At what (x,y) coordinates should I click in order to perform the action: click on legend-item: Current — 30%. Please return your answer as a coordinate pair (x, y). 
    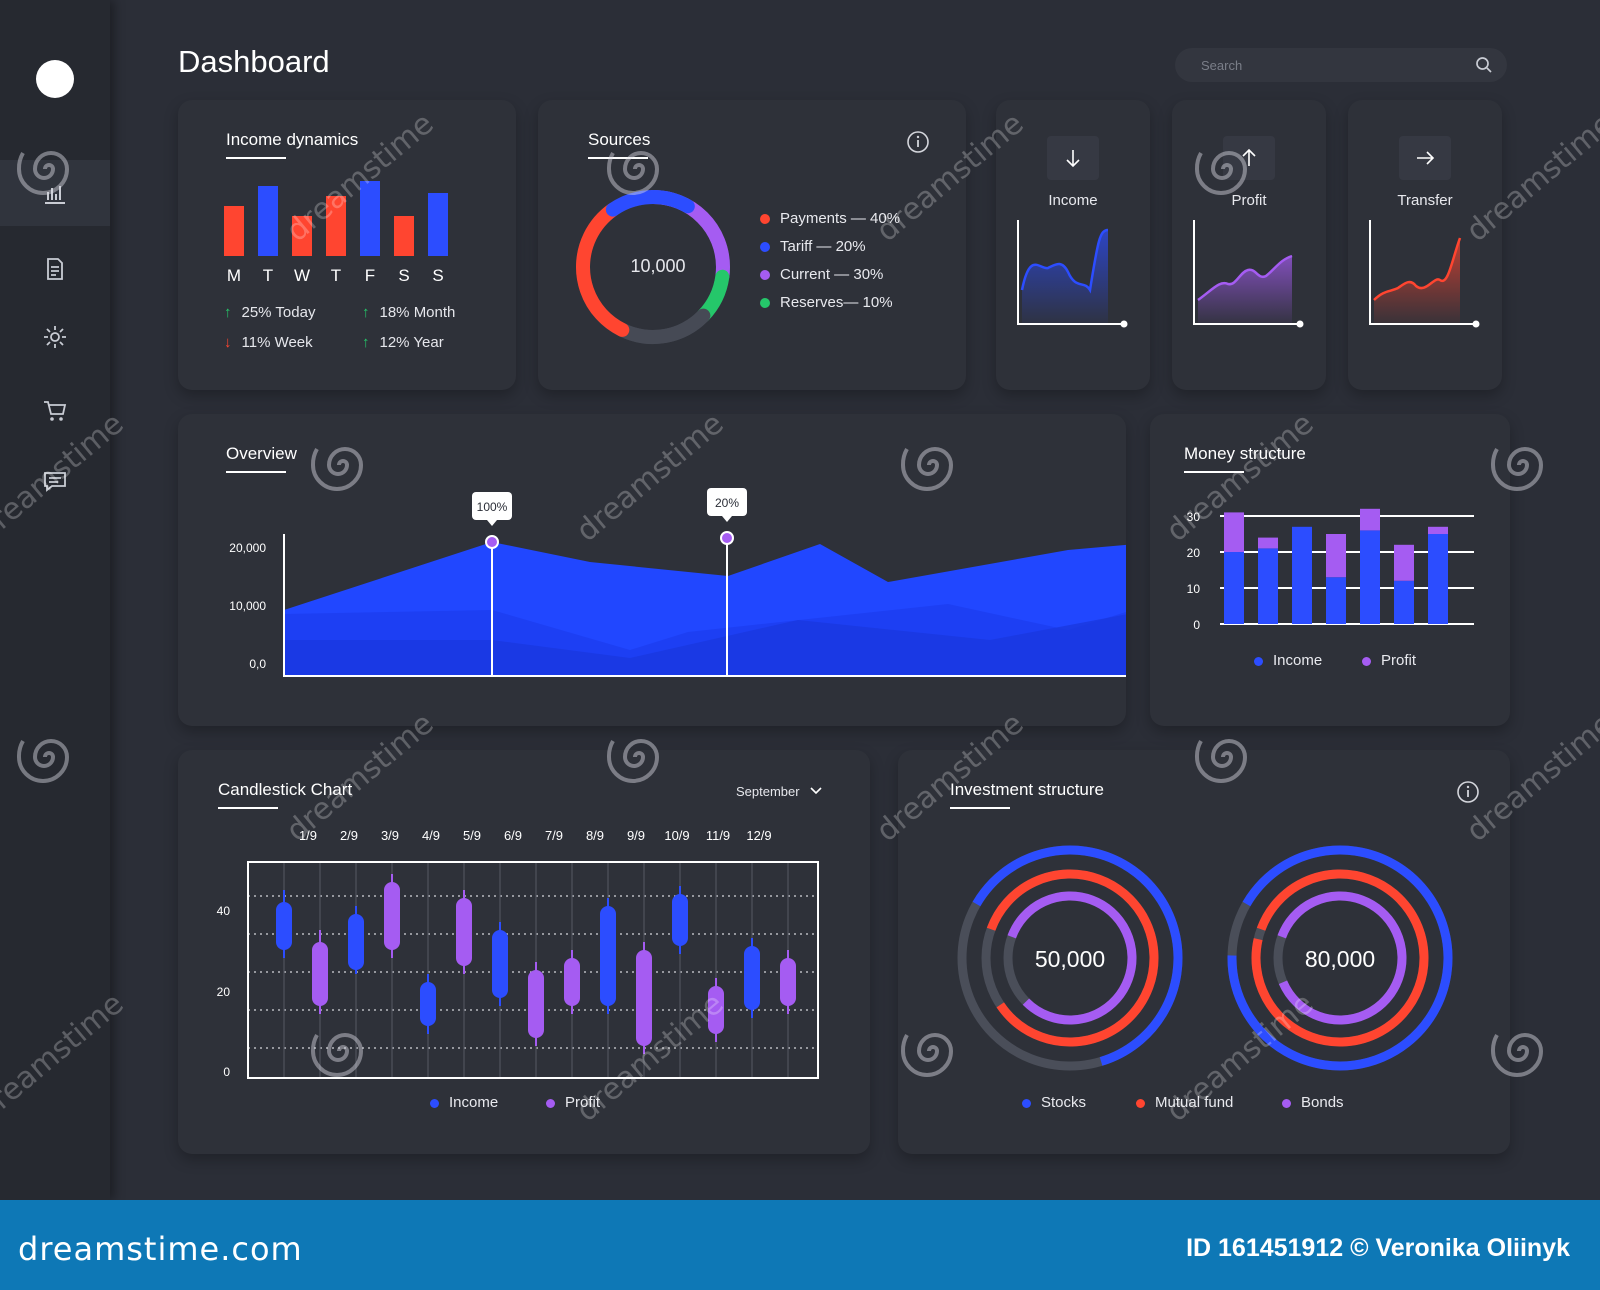
    Looking at the image, I should click on (821, 274).